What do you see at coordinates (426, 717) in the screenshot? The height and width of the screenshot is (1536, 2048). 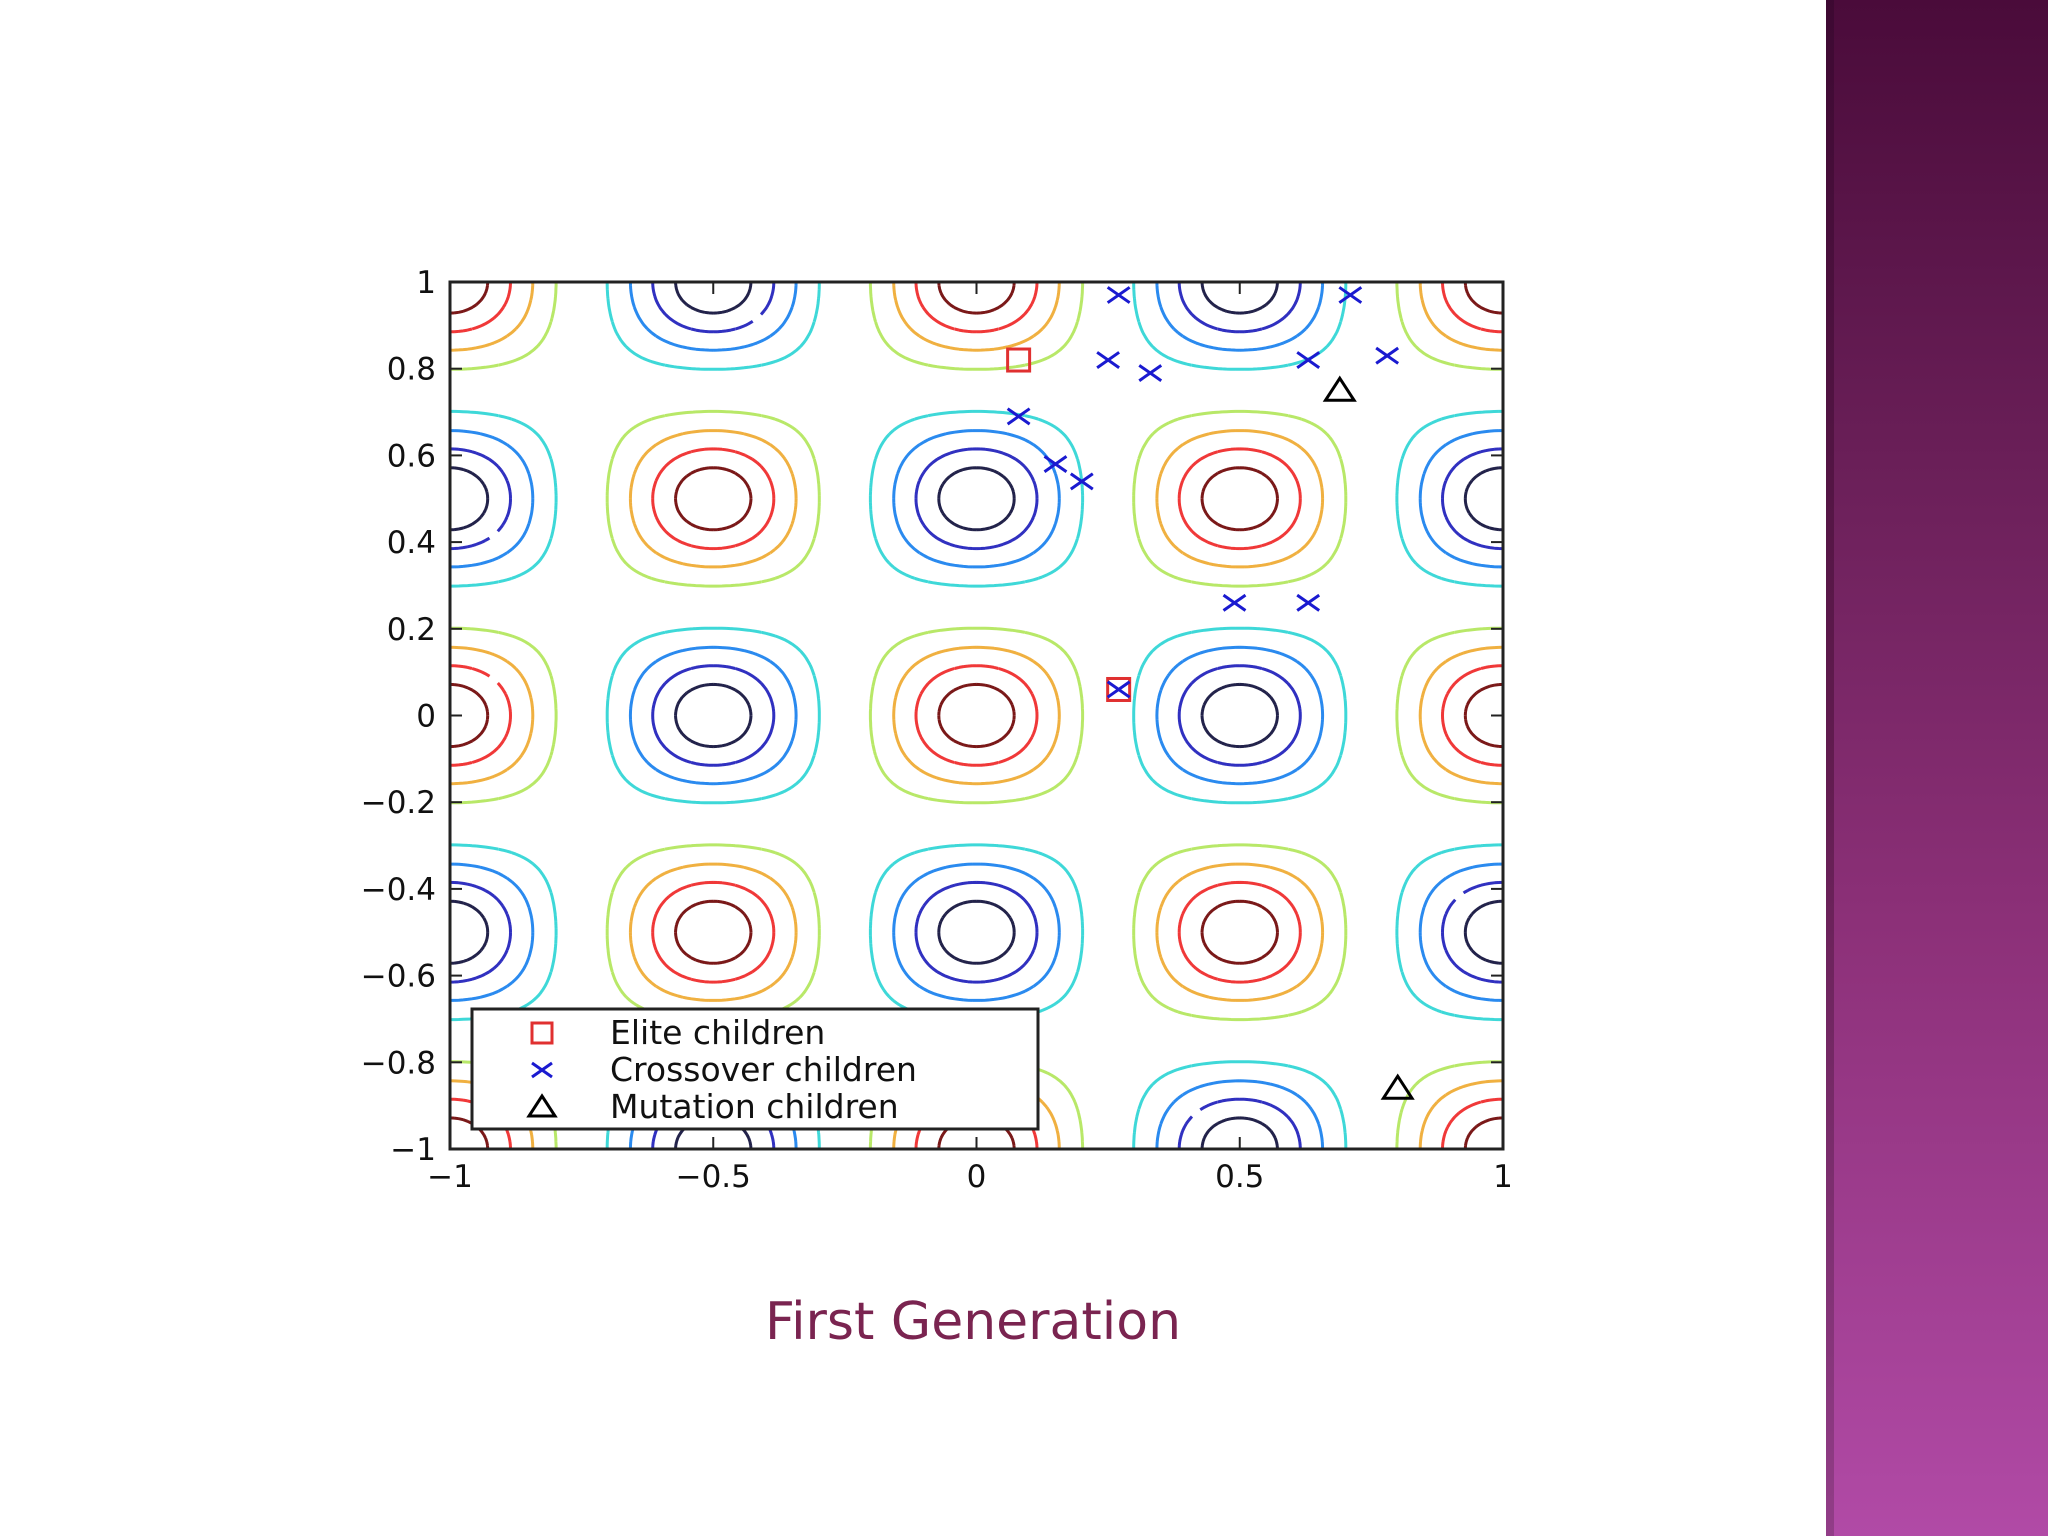 I see `y-tick-label: 0` at bounding box center [426, 717].